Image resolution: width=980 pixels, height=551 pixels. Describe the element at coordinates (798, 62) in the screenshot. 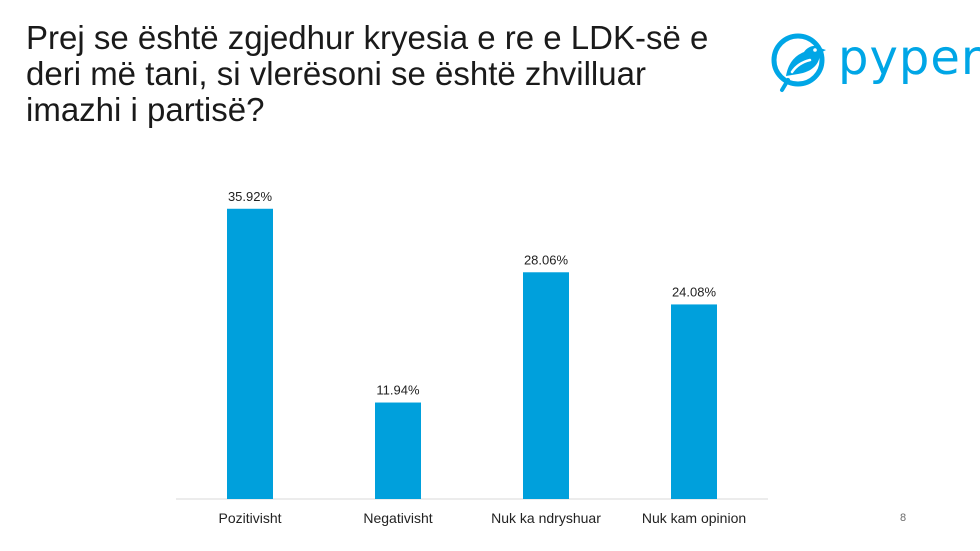

I see `bird-logo-icon` at that location.